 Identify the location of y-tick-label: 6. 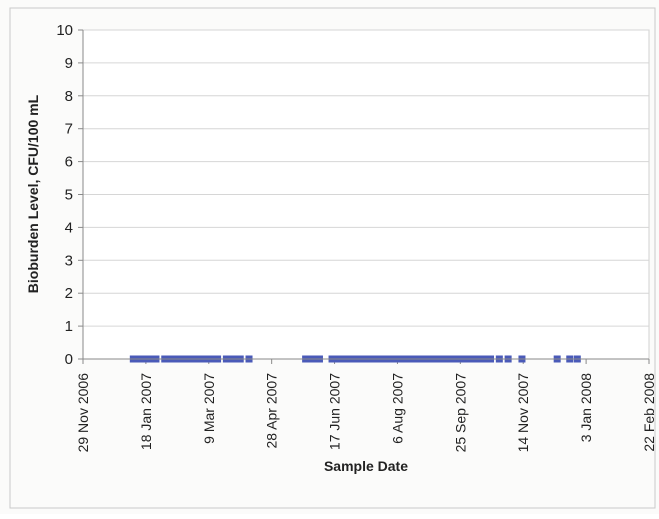
(69, 162).